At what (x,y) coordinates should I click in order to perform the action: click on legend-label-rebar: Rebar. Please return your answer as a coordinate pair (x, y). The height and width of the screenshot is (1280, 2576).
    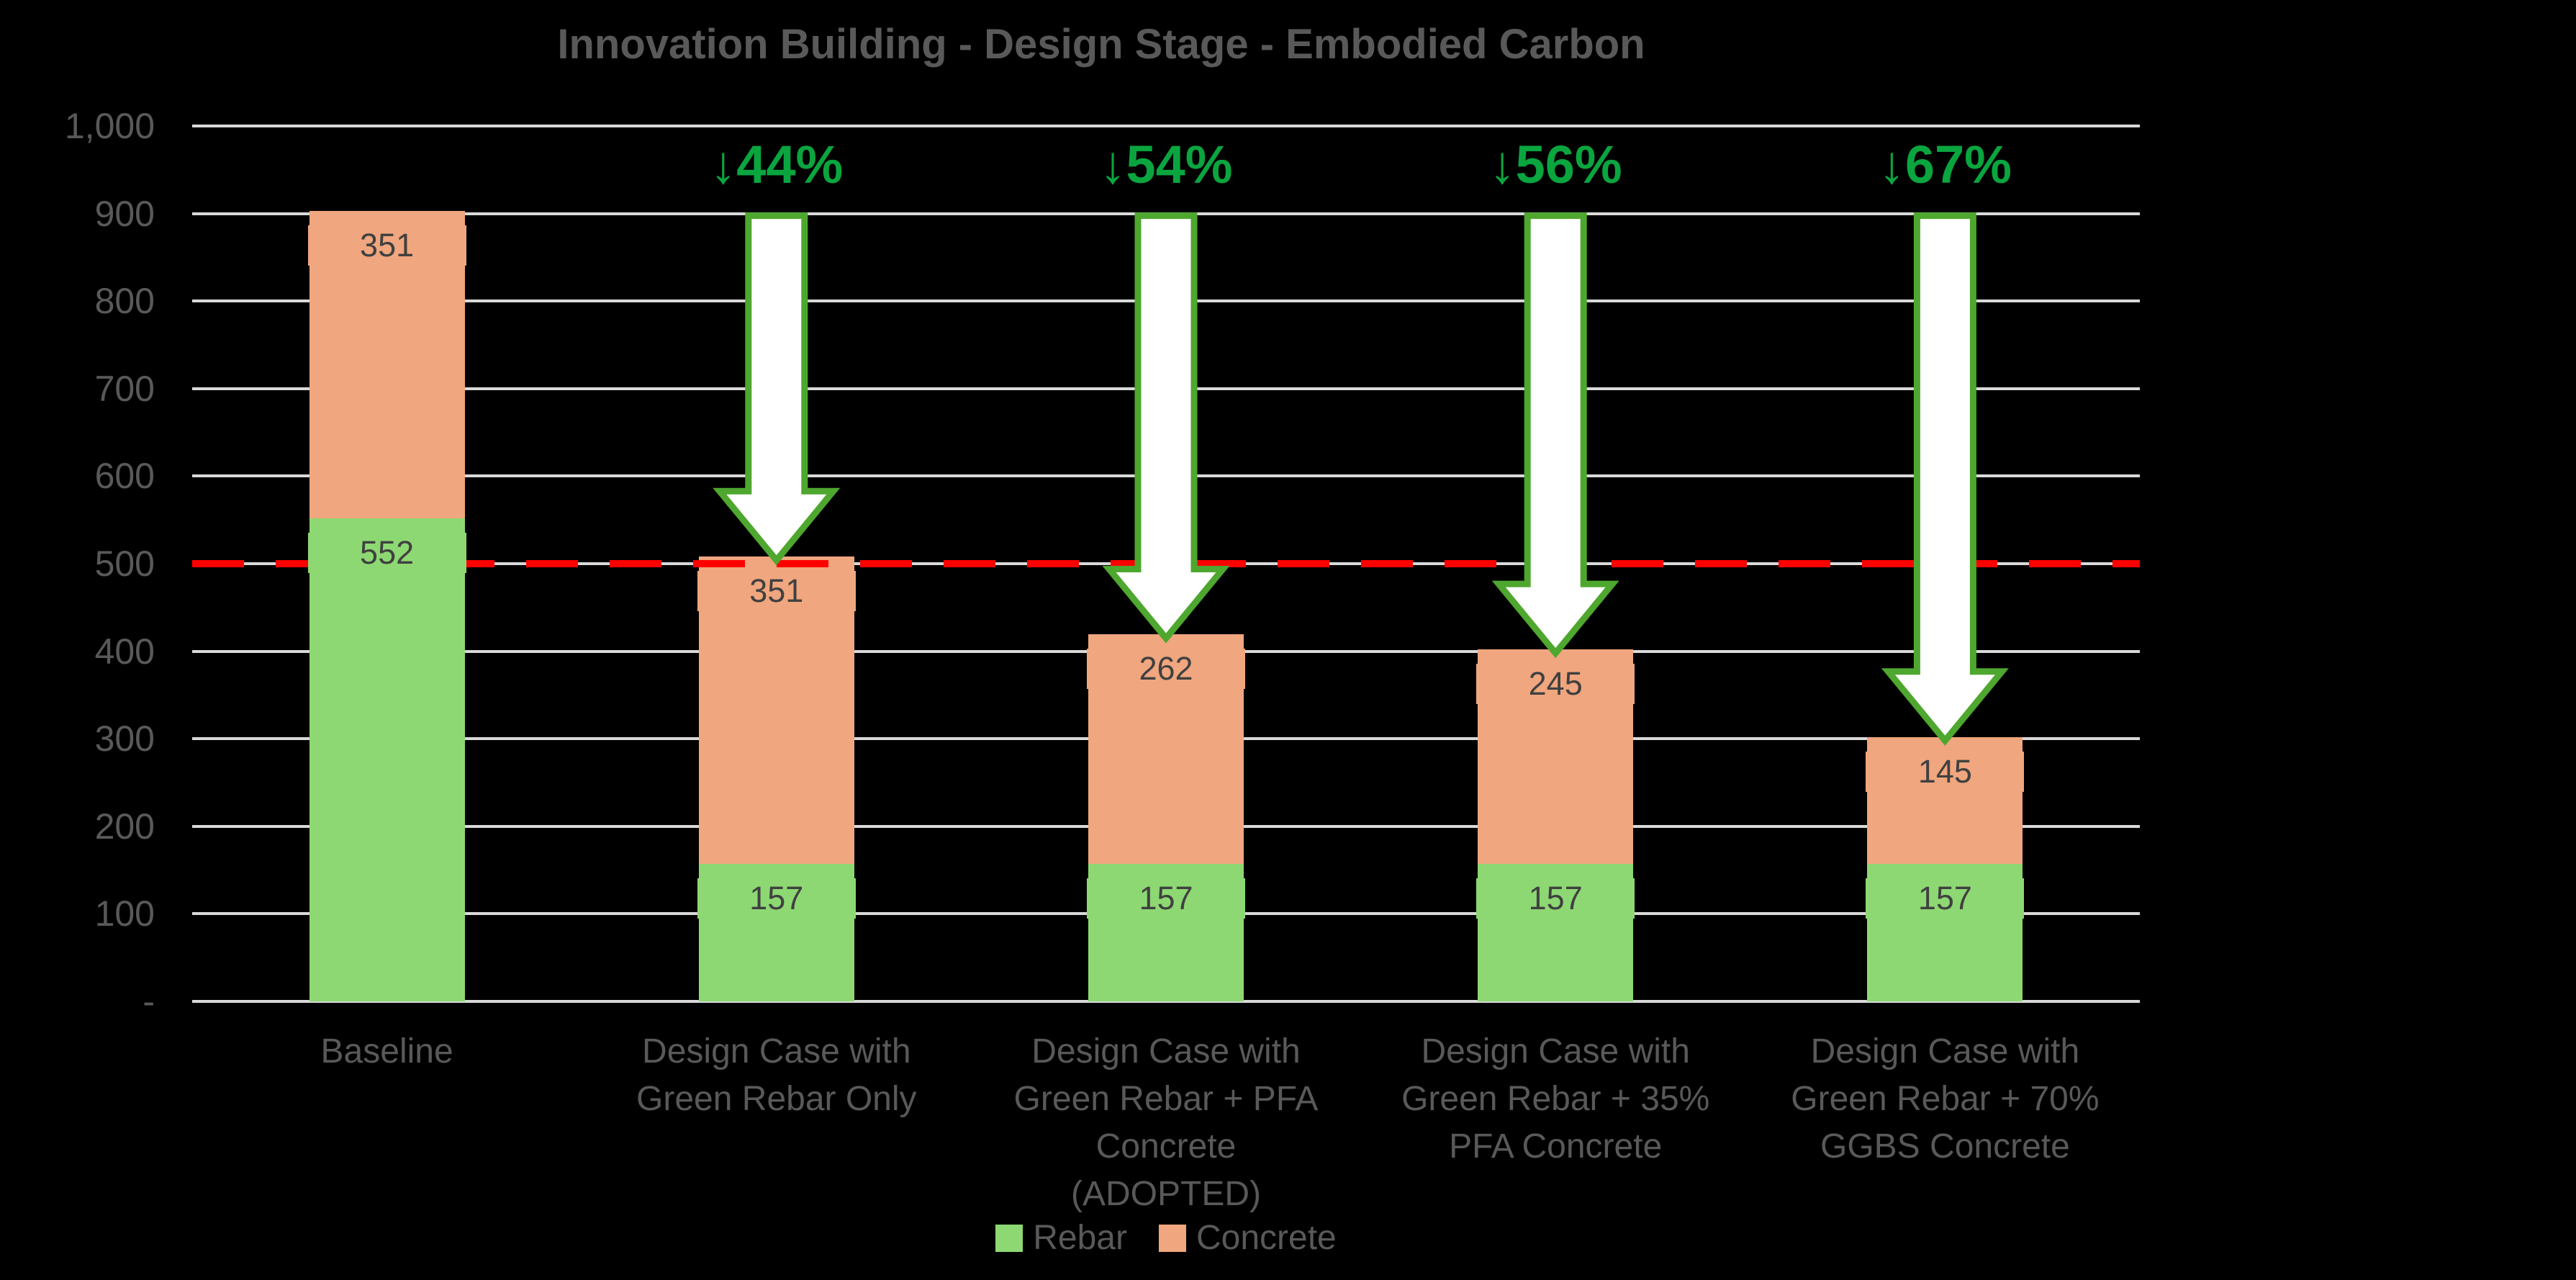
    Looking at the image, I should click on (1080, 1238).